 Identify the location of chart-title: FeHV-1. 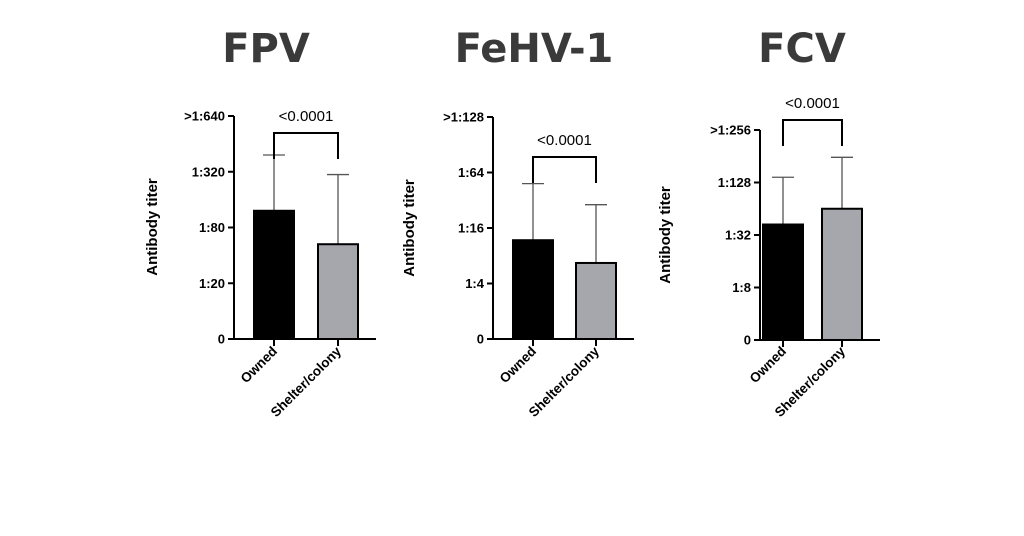
(534, 49).